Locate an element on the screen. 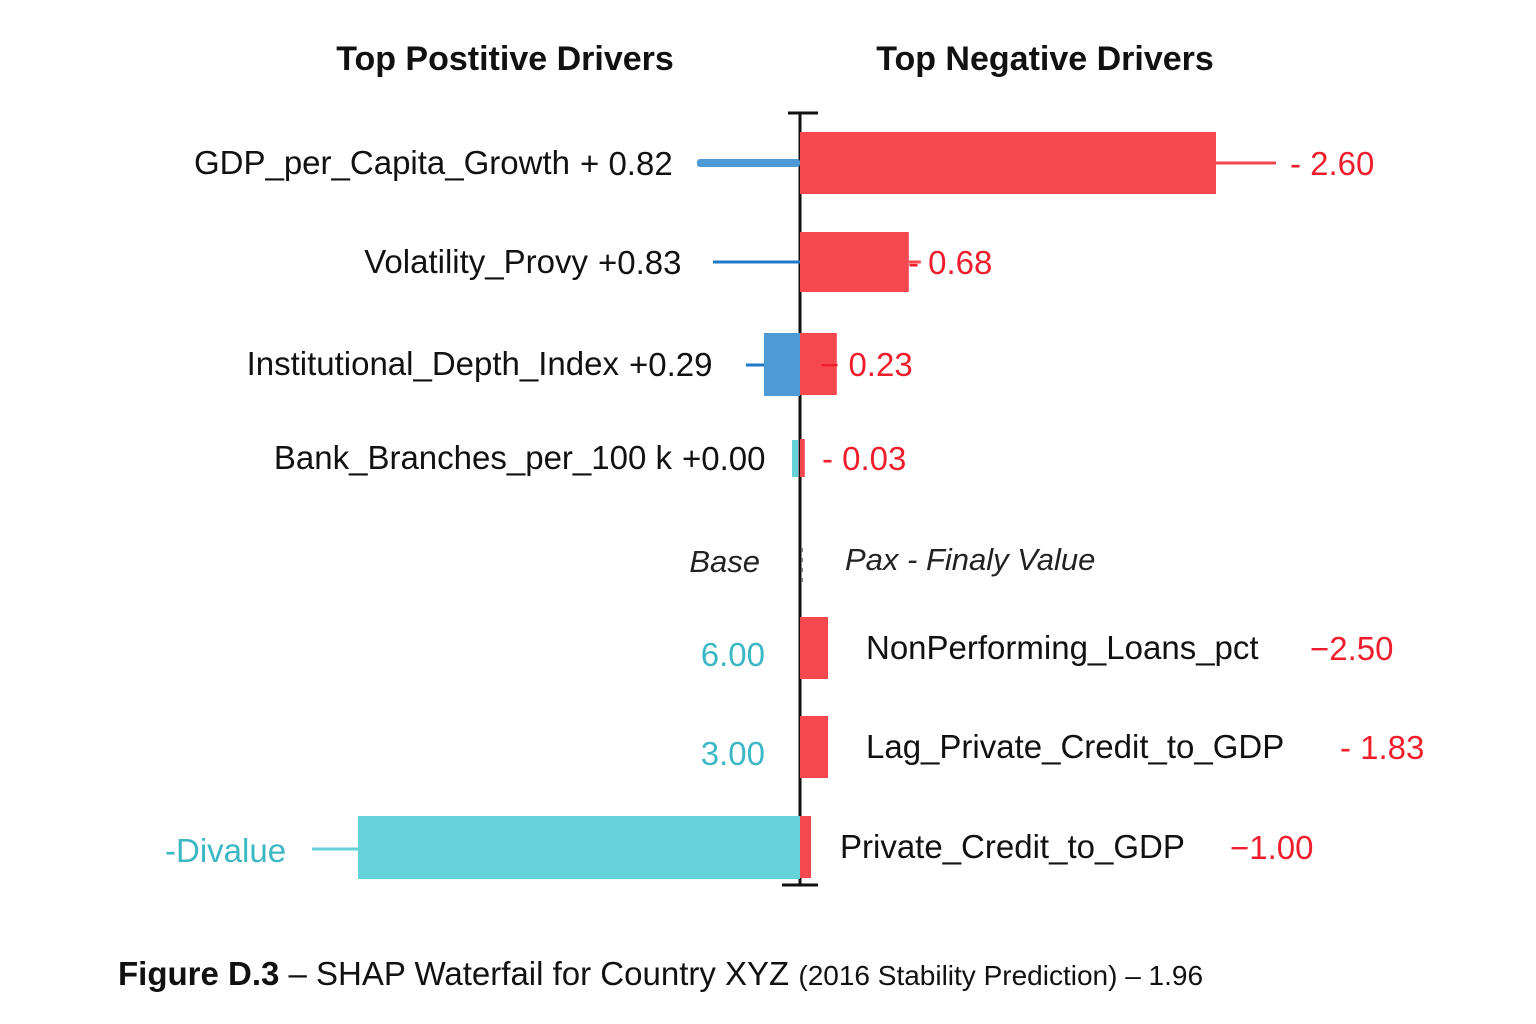 This screenshot has width=1536, height=1024. feature-label: Lag_Private_Credit_to_GDP is located at coordinates (1075, 746).